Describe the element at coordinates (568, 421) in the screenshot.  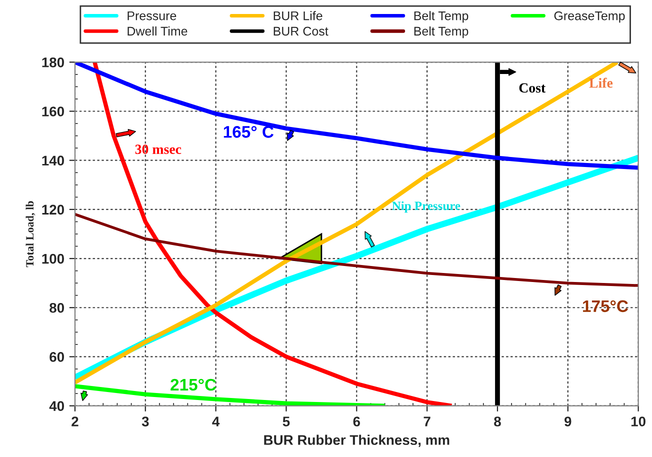
I see `x-tick-label: 9` at that location.